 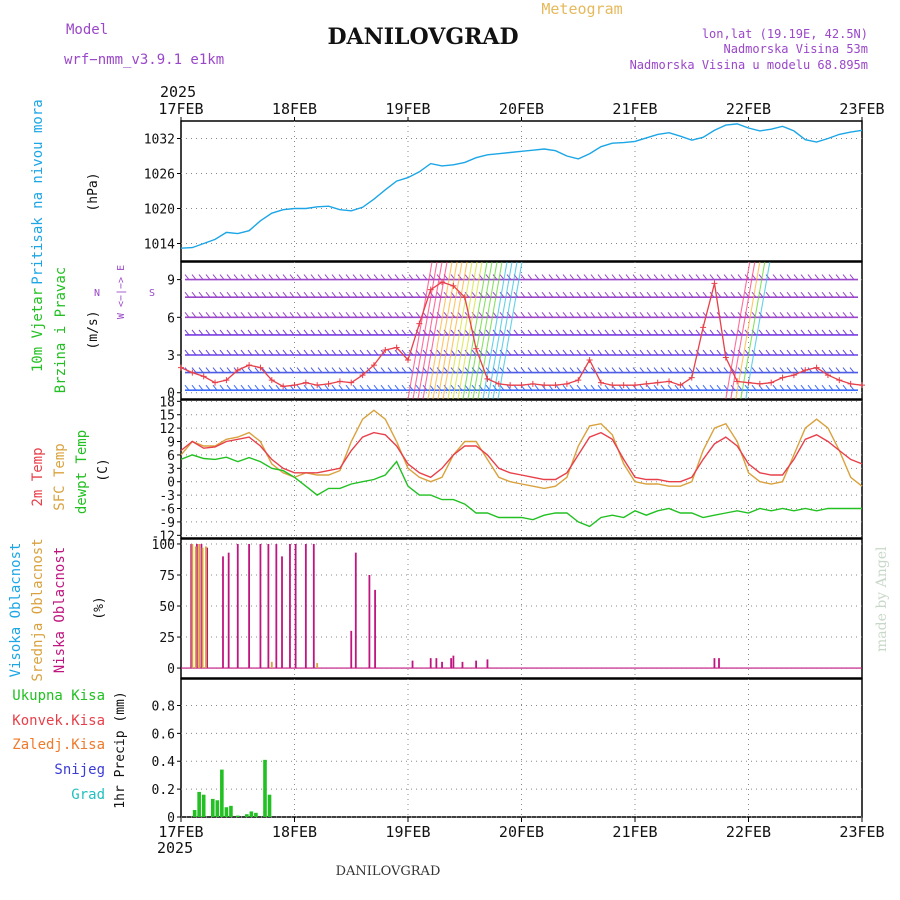 I want to click on cloud-ylabel-mid: Srednja Oblacnost, so click(x=38, y=609).